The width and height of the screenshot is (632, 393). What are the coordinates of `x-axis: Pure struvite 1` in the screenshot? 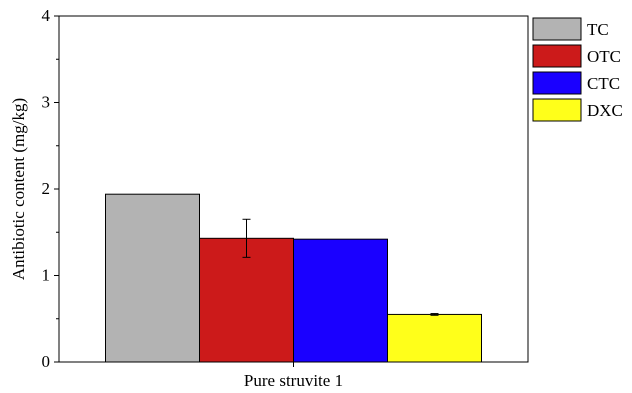 It's located at (293, 376).